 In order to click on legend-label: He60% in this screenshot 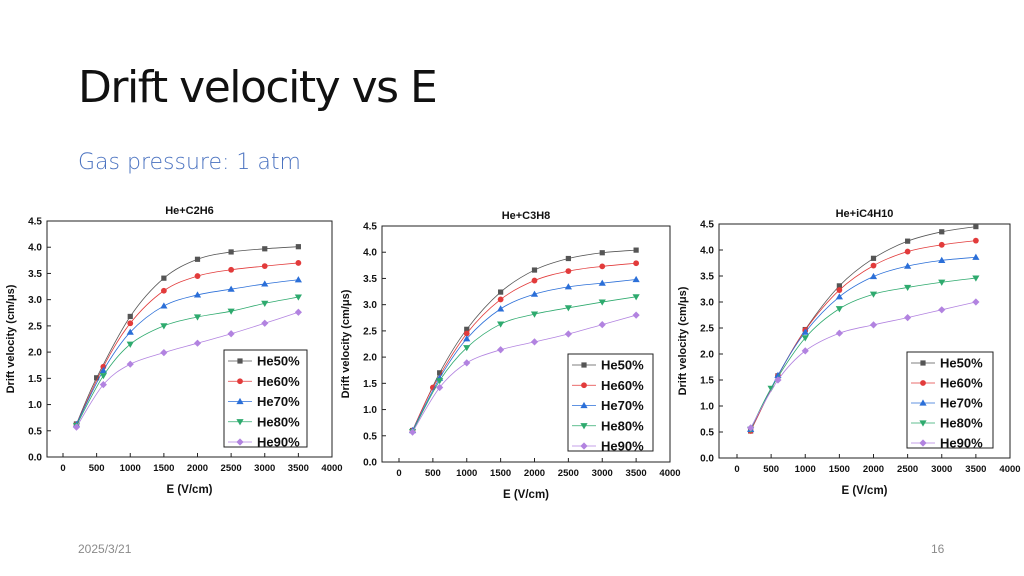, I will do `click(278, 381)`.